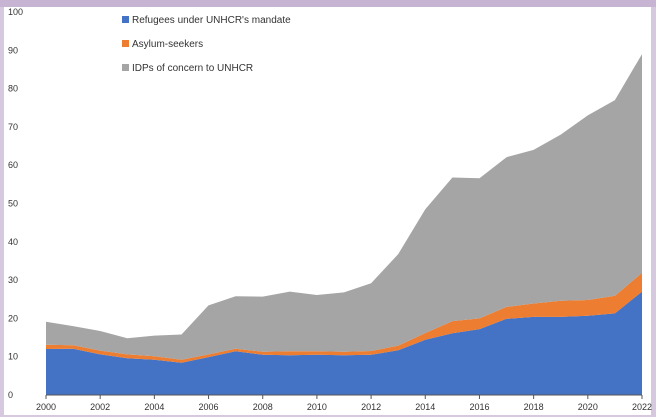 This screenshot has height=417, width=656. Describe the element at coordinates (13, 127) in the screenshot. I see `y-tick-label: 70` at that location.